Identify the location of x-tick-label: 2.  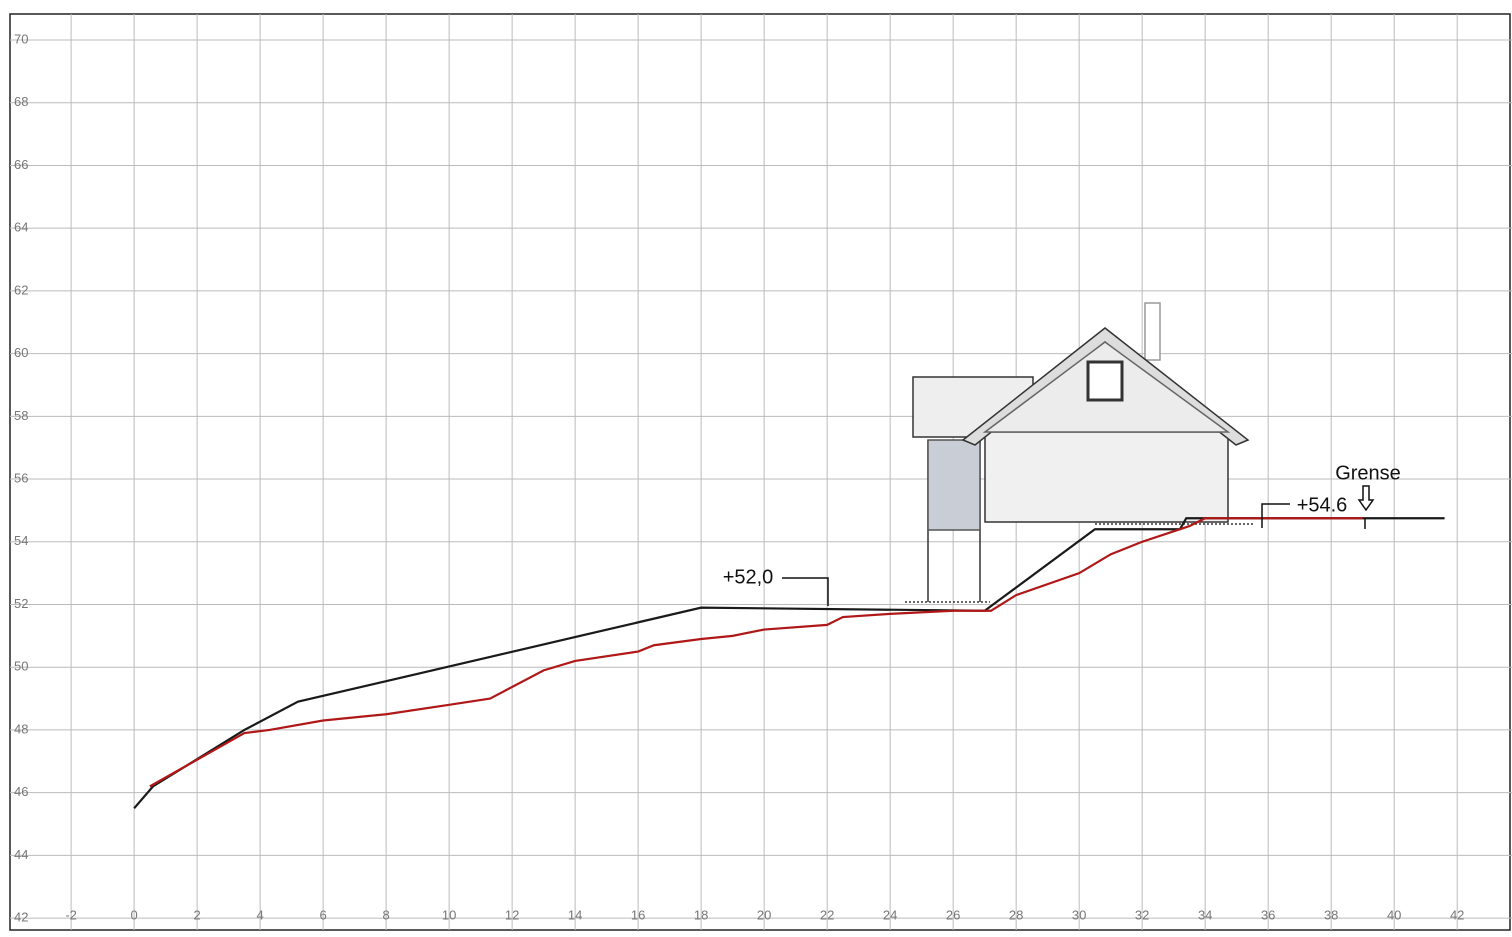
(197, 914).